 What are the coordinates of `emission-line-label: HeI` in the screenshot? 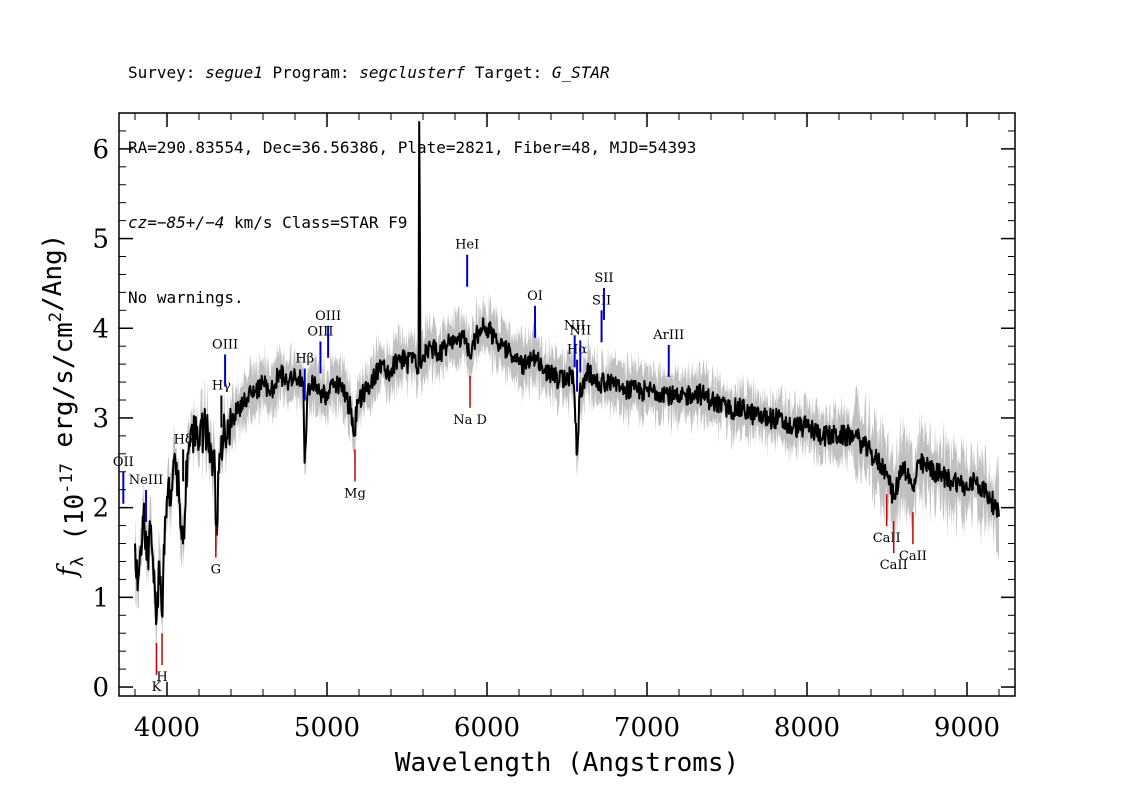 It's located at (467, 245).